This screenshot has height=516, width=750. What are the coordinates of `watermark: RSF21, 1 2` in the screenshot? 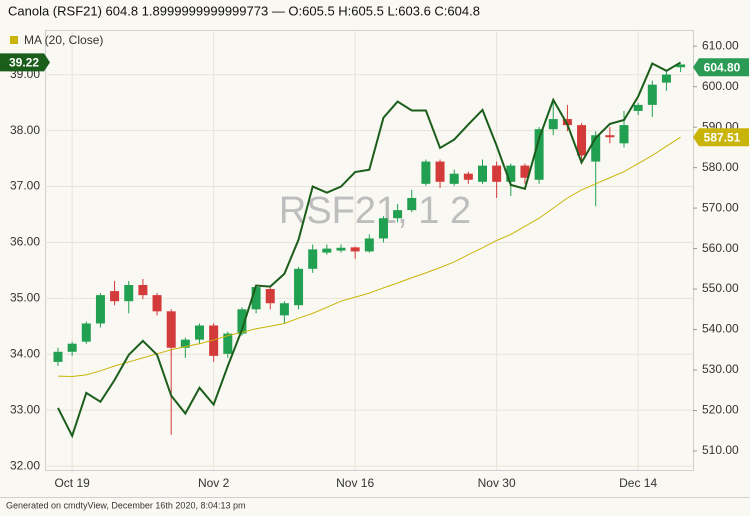 It's located at (375, 211).